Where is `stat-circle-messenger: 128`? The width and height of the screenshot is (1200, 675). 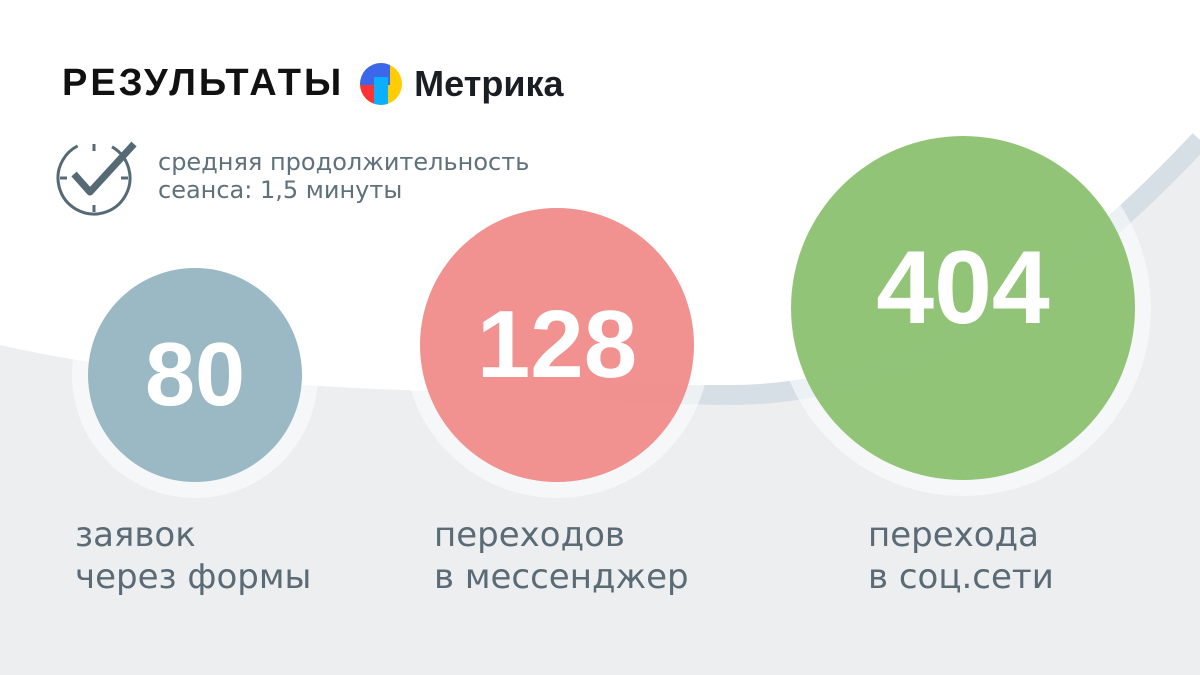 stat-circle-messenger: 128 is located at coordinates (557, 345).